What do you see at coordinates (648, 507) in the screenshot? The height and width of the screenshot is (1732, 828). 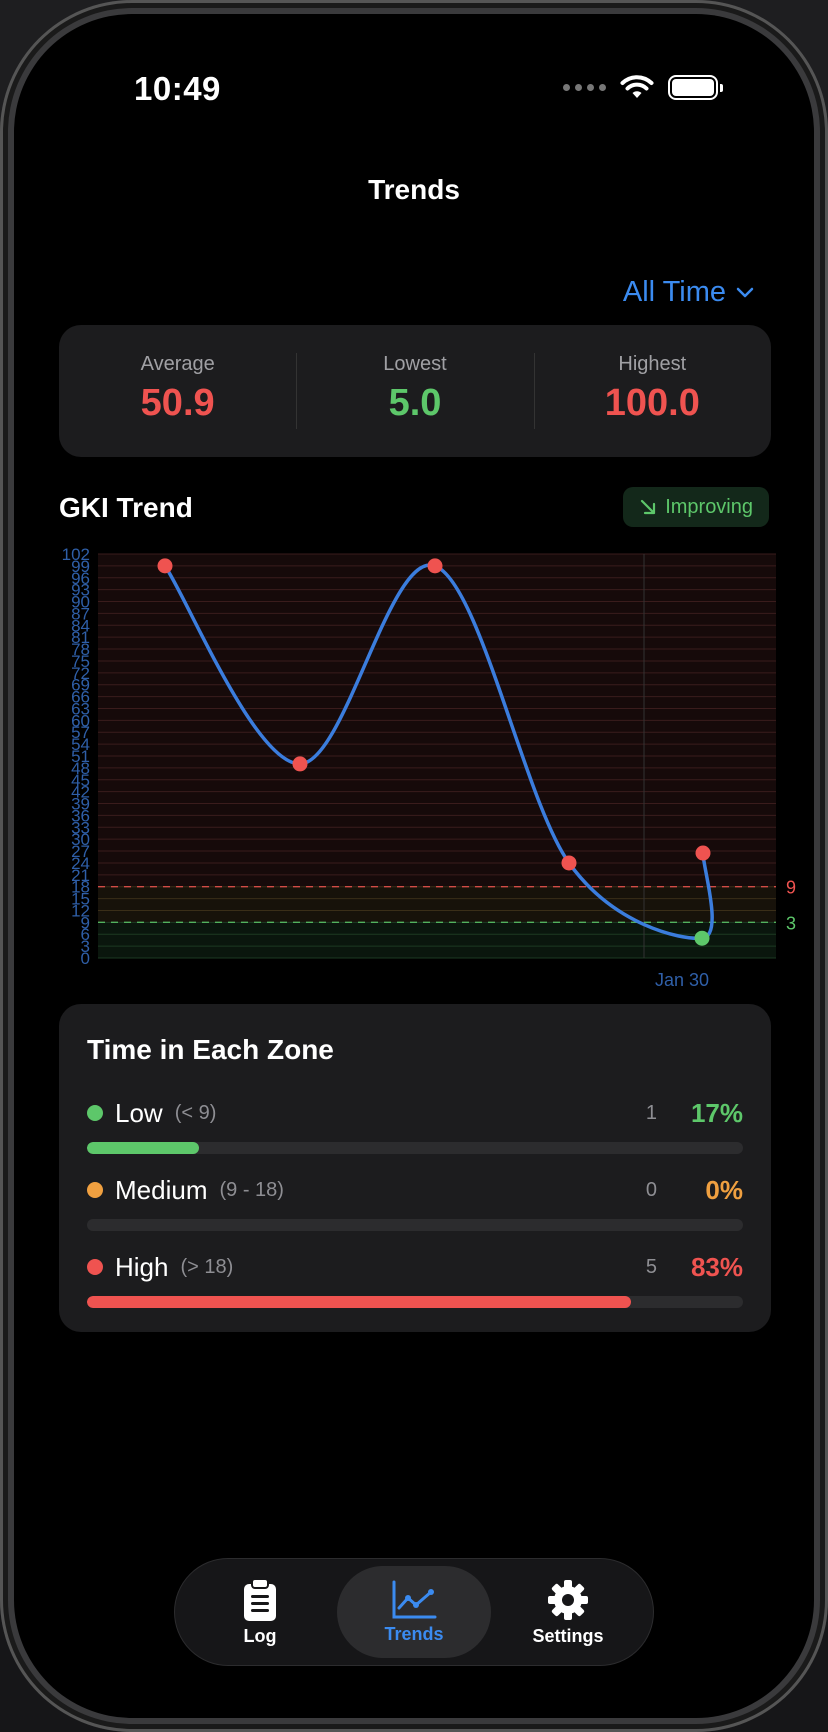 I see `arrow-down-right-icon` at bounding box center [648, 507].